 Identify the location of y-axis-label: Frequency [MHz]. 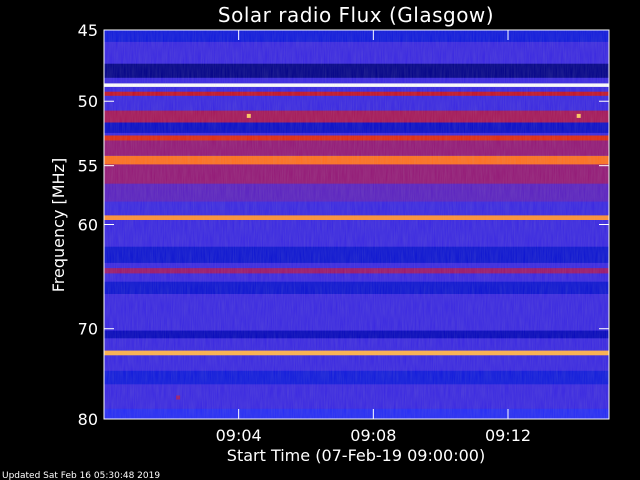
(58, 225).